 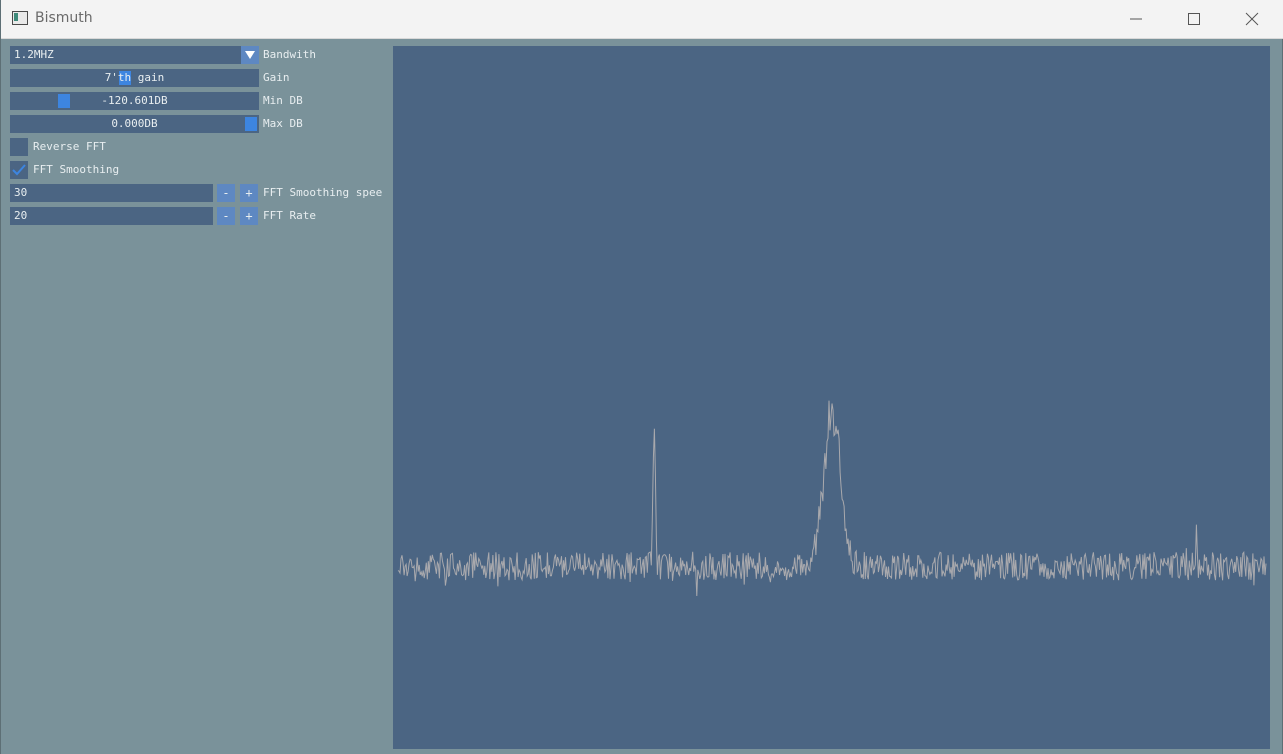 I want to click on close-icon, so click(x=1252, y=19).